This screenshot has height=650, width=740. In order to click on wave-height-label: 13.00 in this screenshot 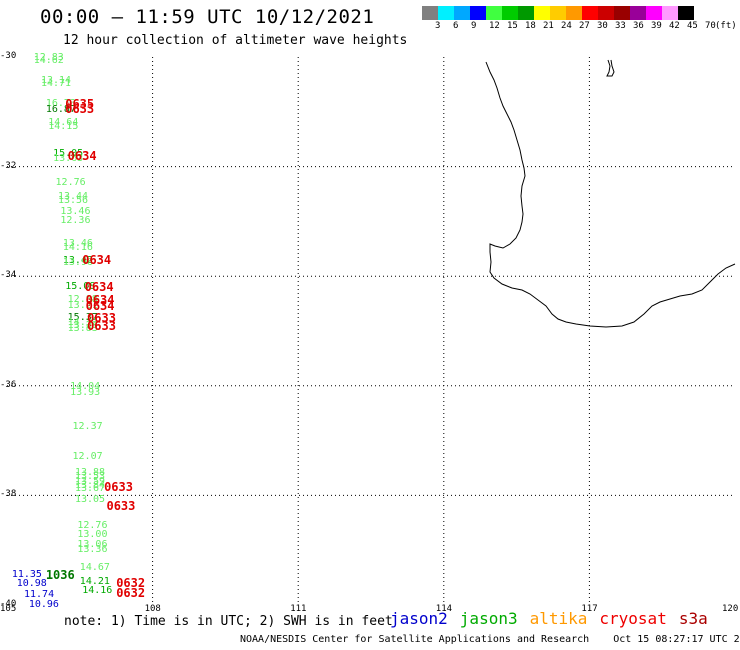, I will do `click(92, 534)`.